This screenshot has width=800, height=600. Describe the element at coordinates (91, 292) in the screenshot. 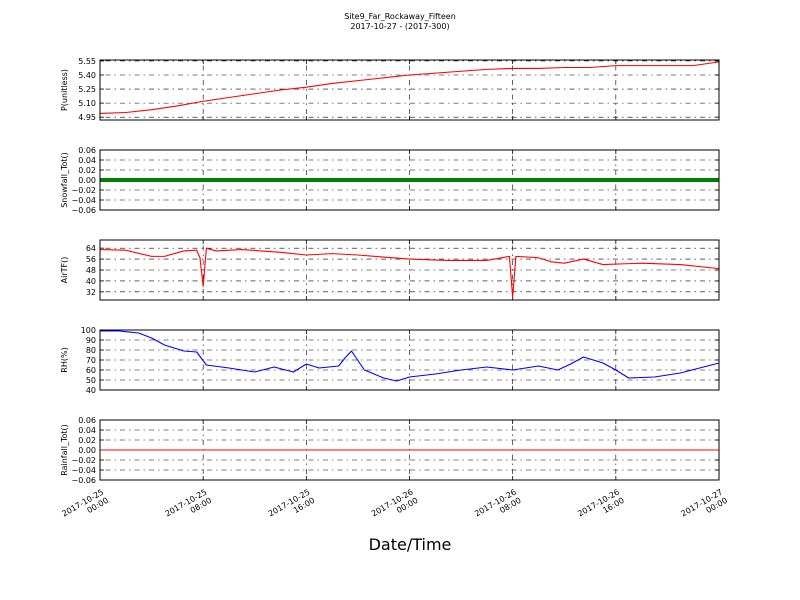

I see `y-tick-label: 32` at that location.